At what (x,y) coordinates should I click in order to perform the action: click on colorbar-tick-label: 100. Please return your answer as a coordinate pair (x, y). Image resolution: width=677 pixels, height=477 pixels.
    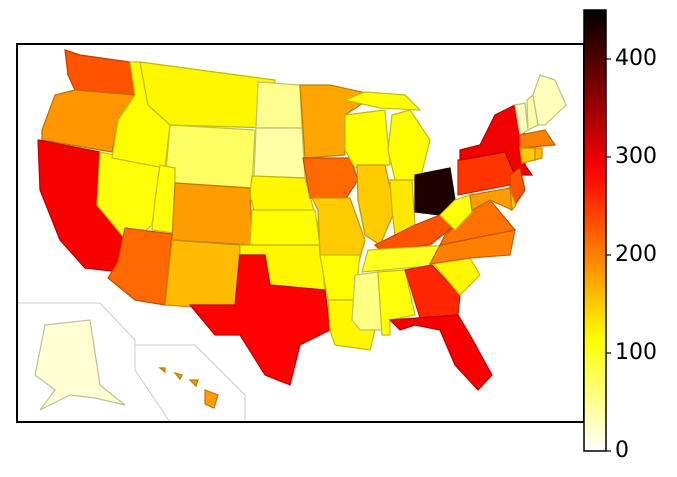
    Looking at the image, I should click on (636, 352).